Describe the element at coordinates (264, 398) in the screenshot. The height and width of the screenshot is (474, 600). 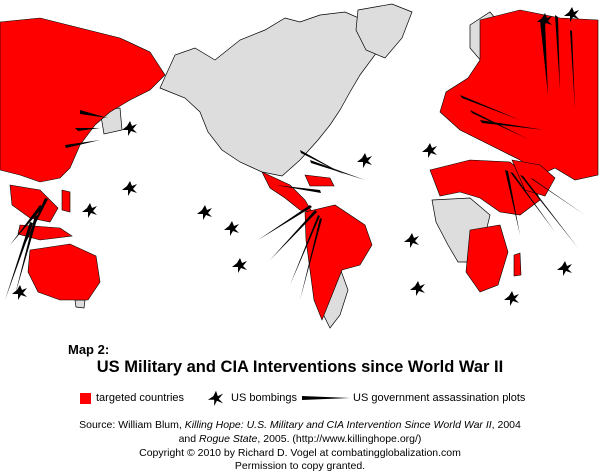
I see `legend-bombings-label: US bombings` at that location.